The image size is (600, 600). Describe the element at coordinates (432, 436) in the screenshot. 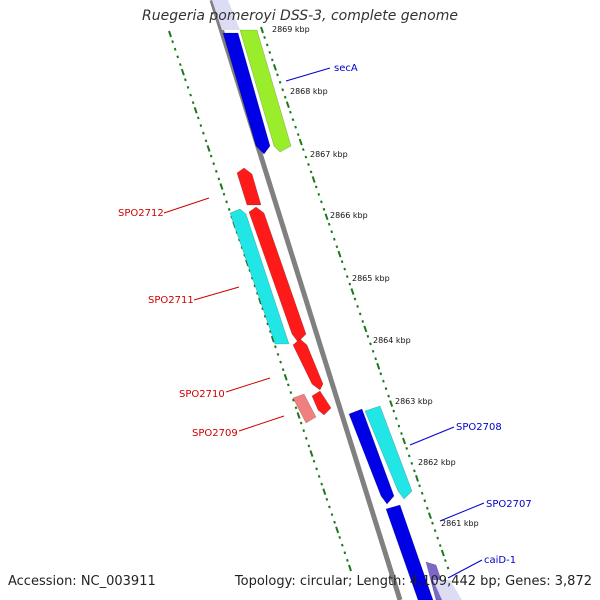

I see `leader-spo2708` at that location.